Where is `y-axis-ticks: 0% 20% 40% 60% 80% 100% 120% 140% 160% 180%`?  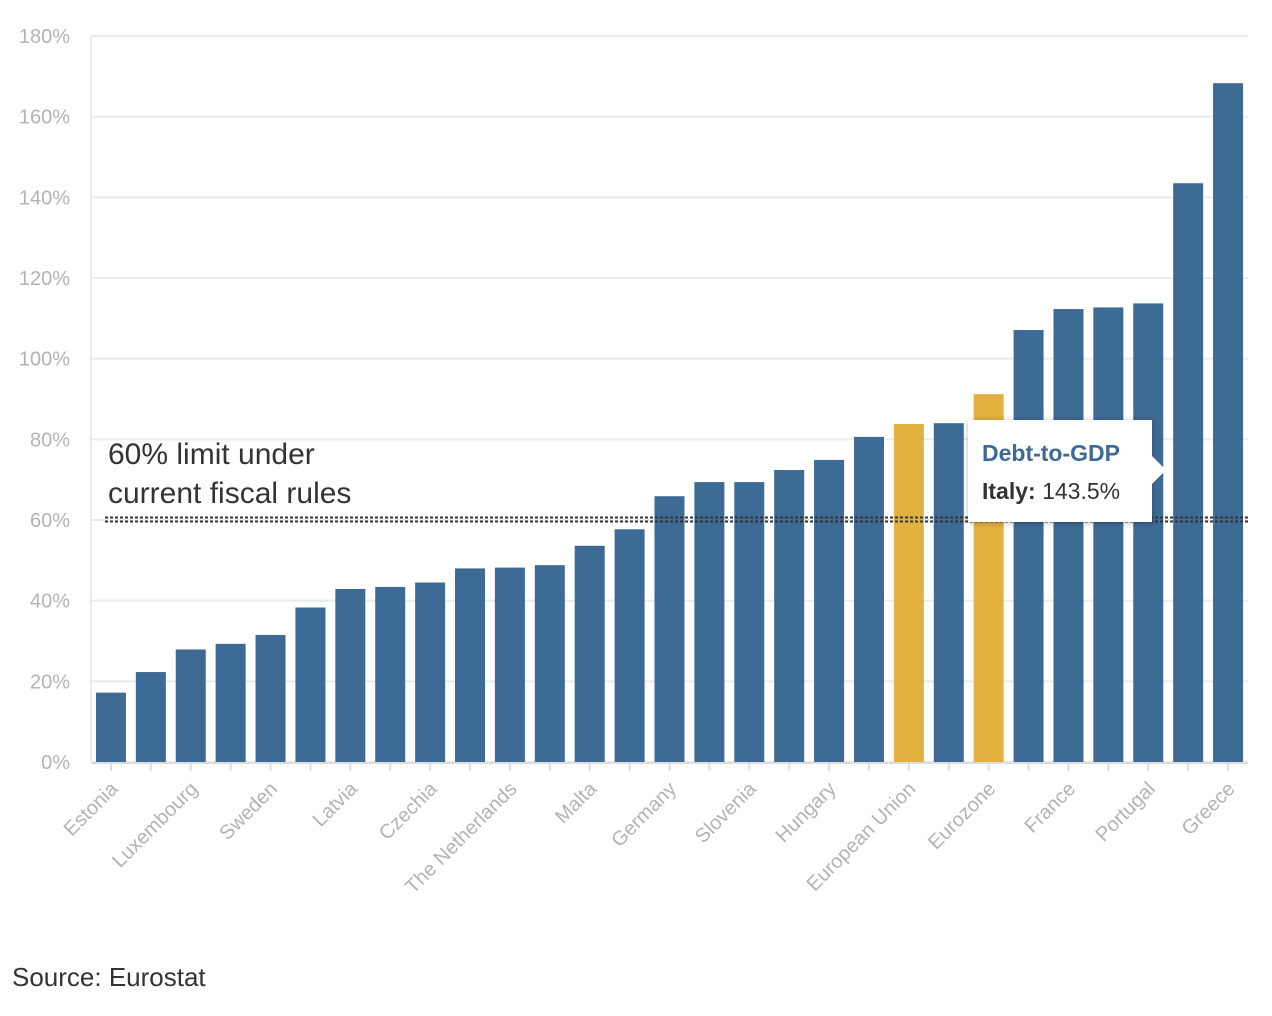
y-axis-ticks: 0% 20% 40% 60% 80% 100% 120% 140% 160% 180% is located at coordinates (44, 400).